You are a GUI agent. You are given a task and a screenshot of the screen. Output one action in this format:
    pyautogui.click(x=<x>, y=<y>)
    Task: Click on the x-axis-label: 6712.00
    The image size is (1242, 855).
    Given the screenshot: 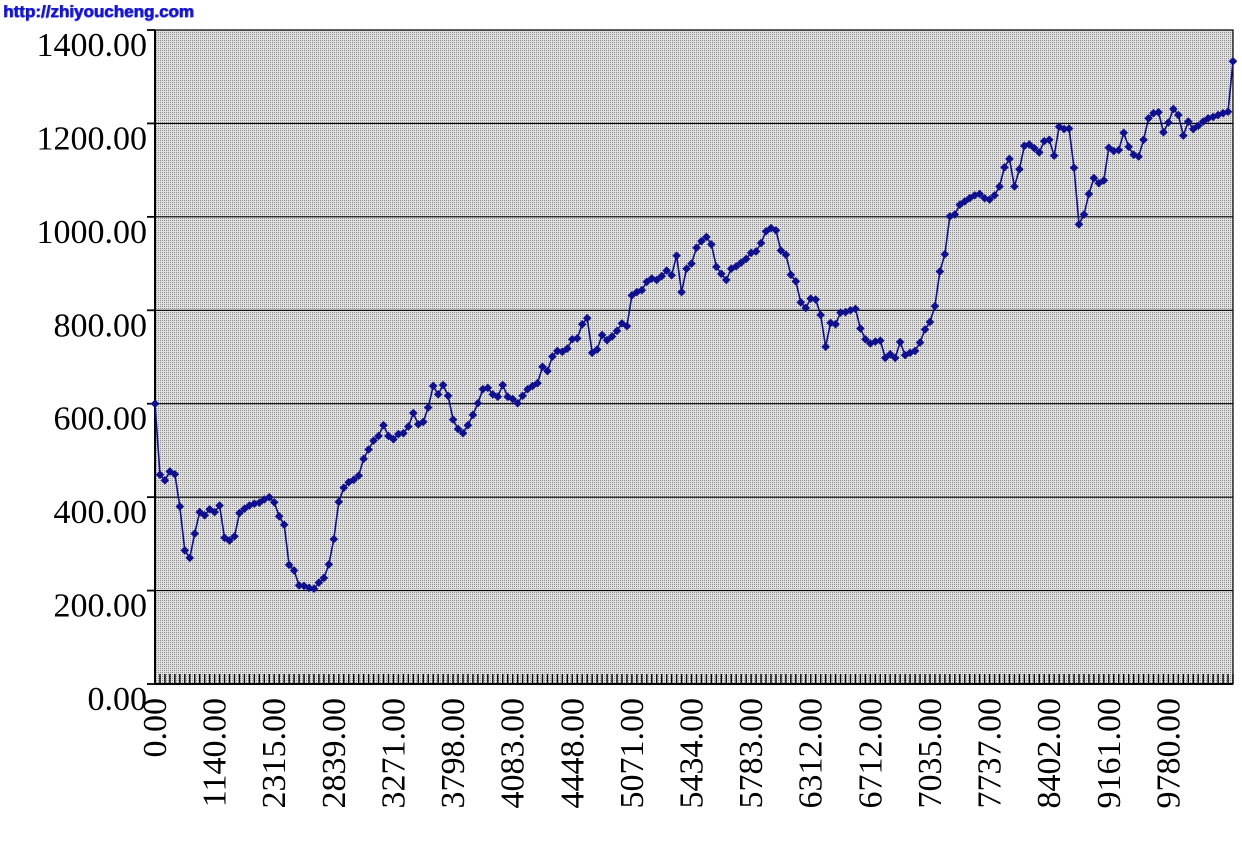 What is the action you would take?
    pyautogui.click(x=870, y=753)
    